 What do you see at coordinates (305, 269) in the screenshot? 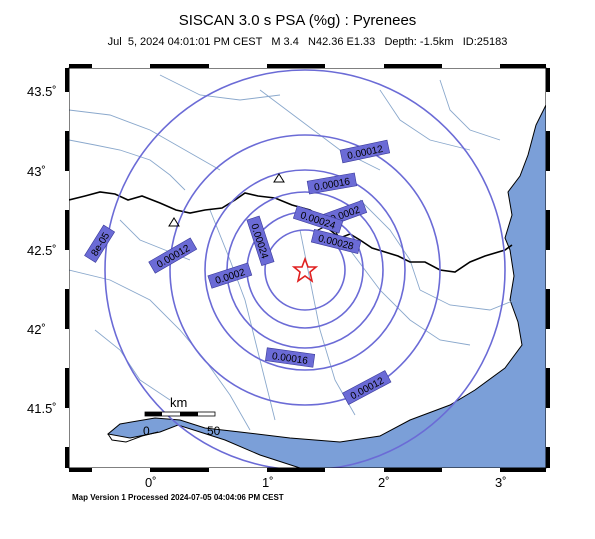
I see `epicenter-star` at bounding box center [305, 269].